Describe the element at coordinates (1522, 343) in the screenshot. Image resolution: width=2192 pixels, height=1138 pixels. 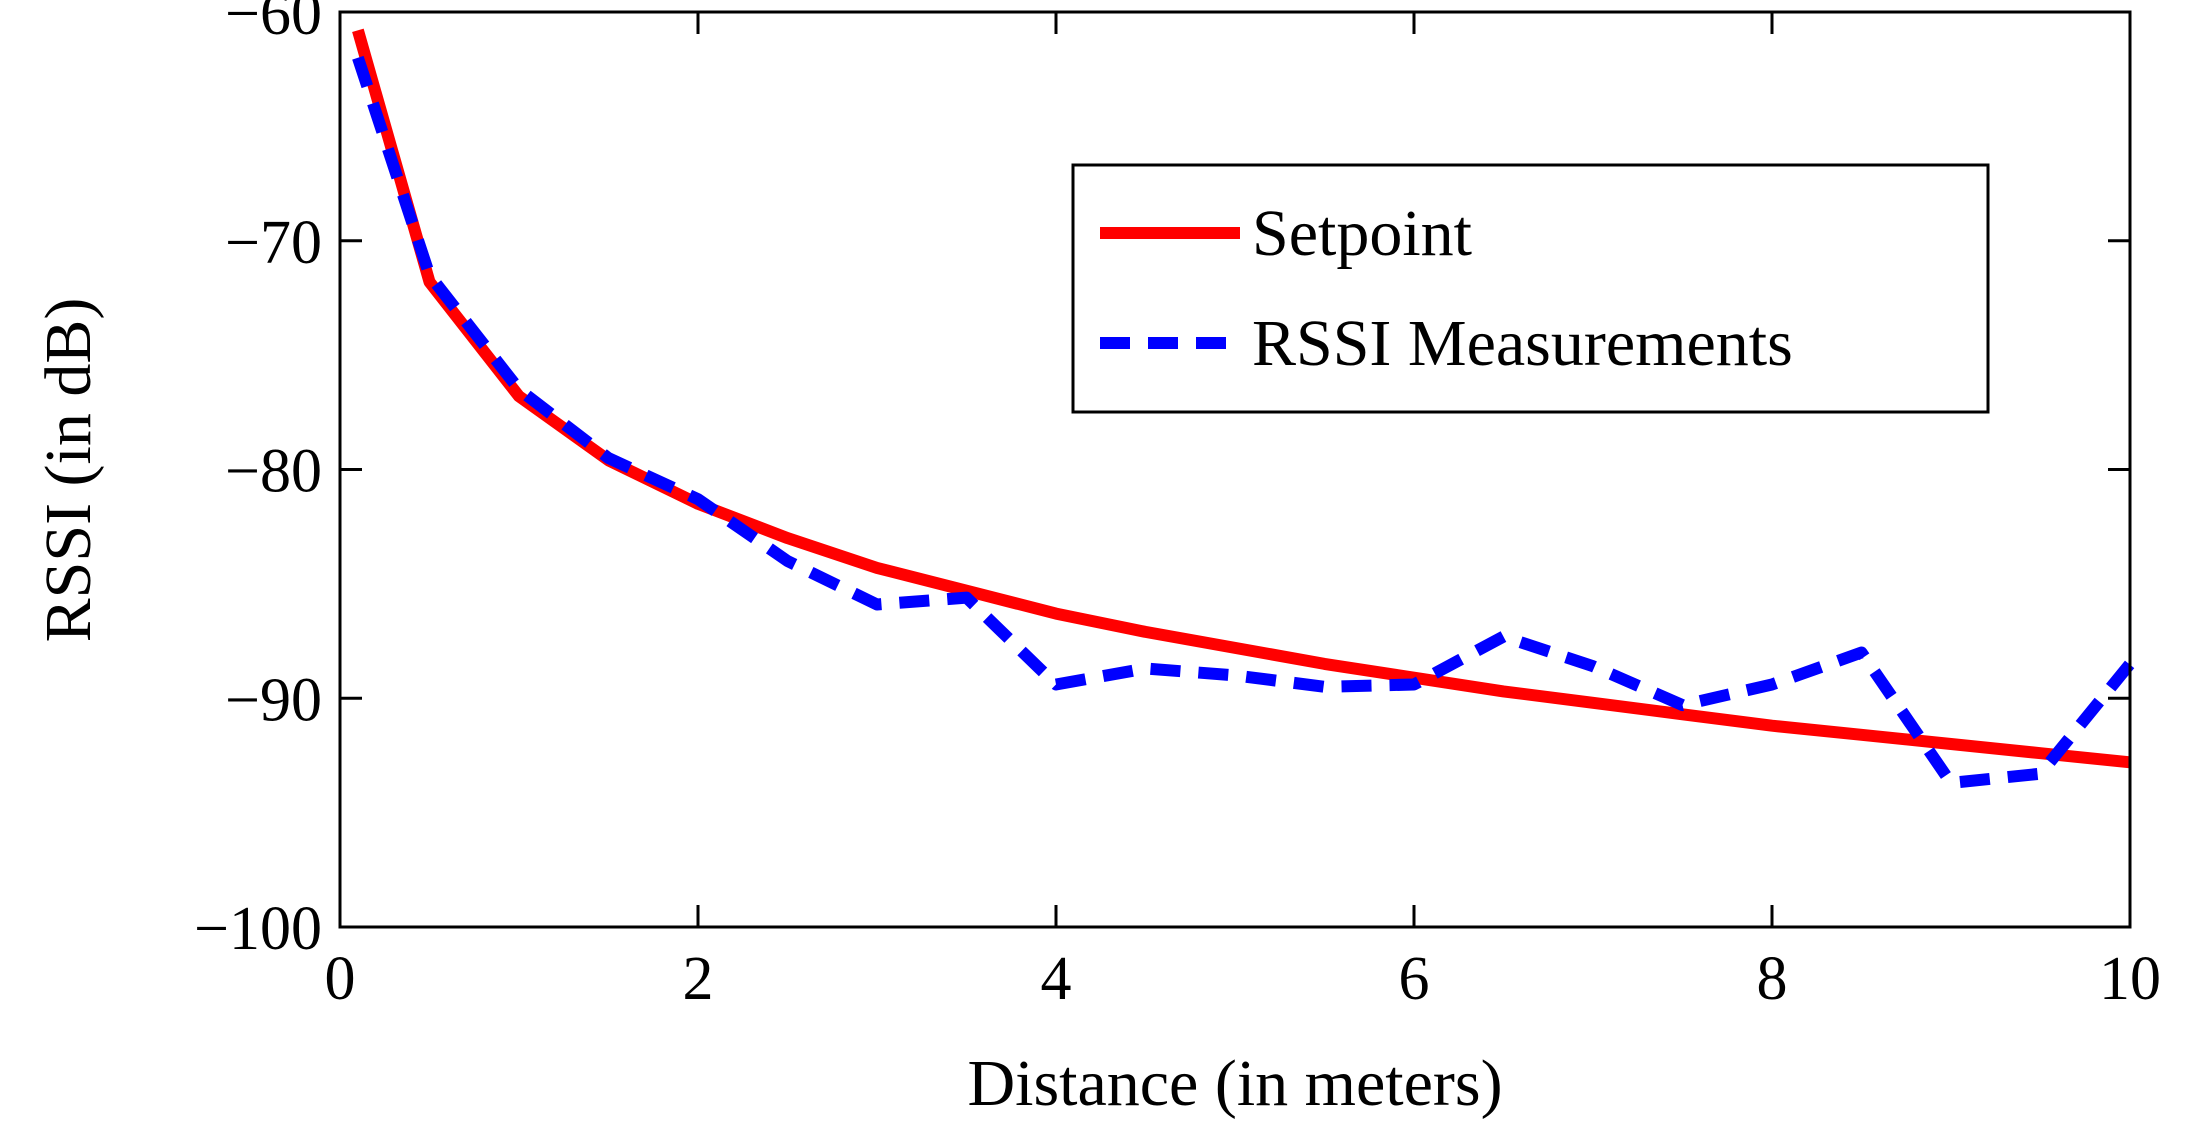
I see `legend-label-rssi-measurements: RSSI Measurements` at that location.